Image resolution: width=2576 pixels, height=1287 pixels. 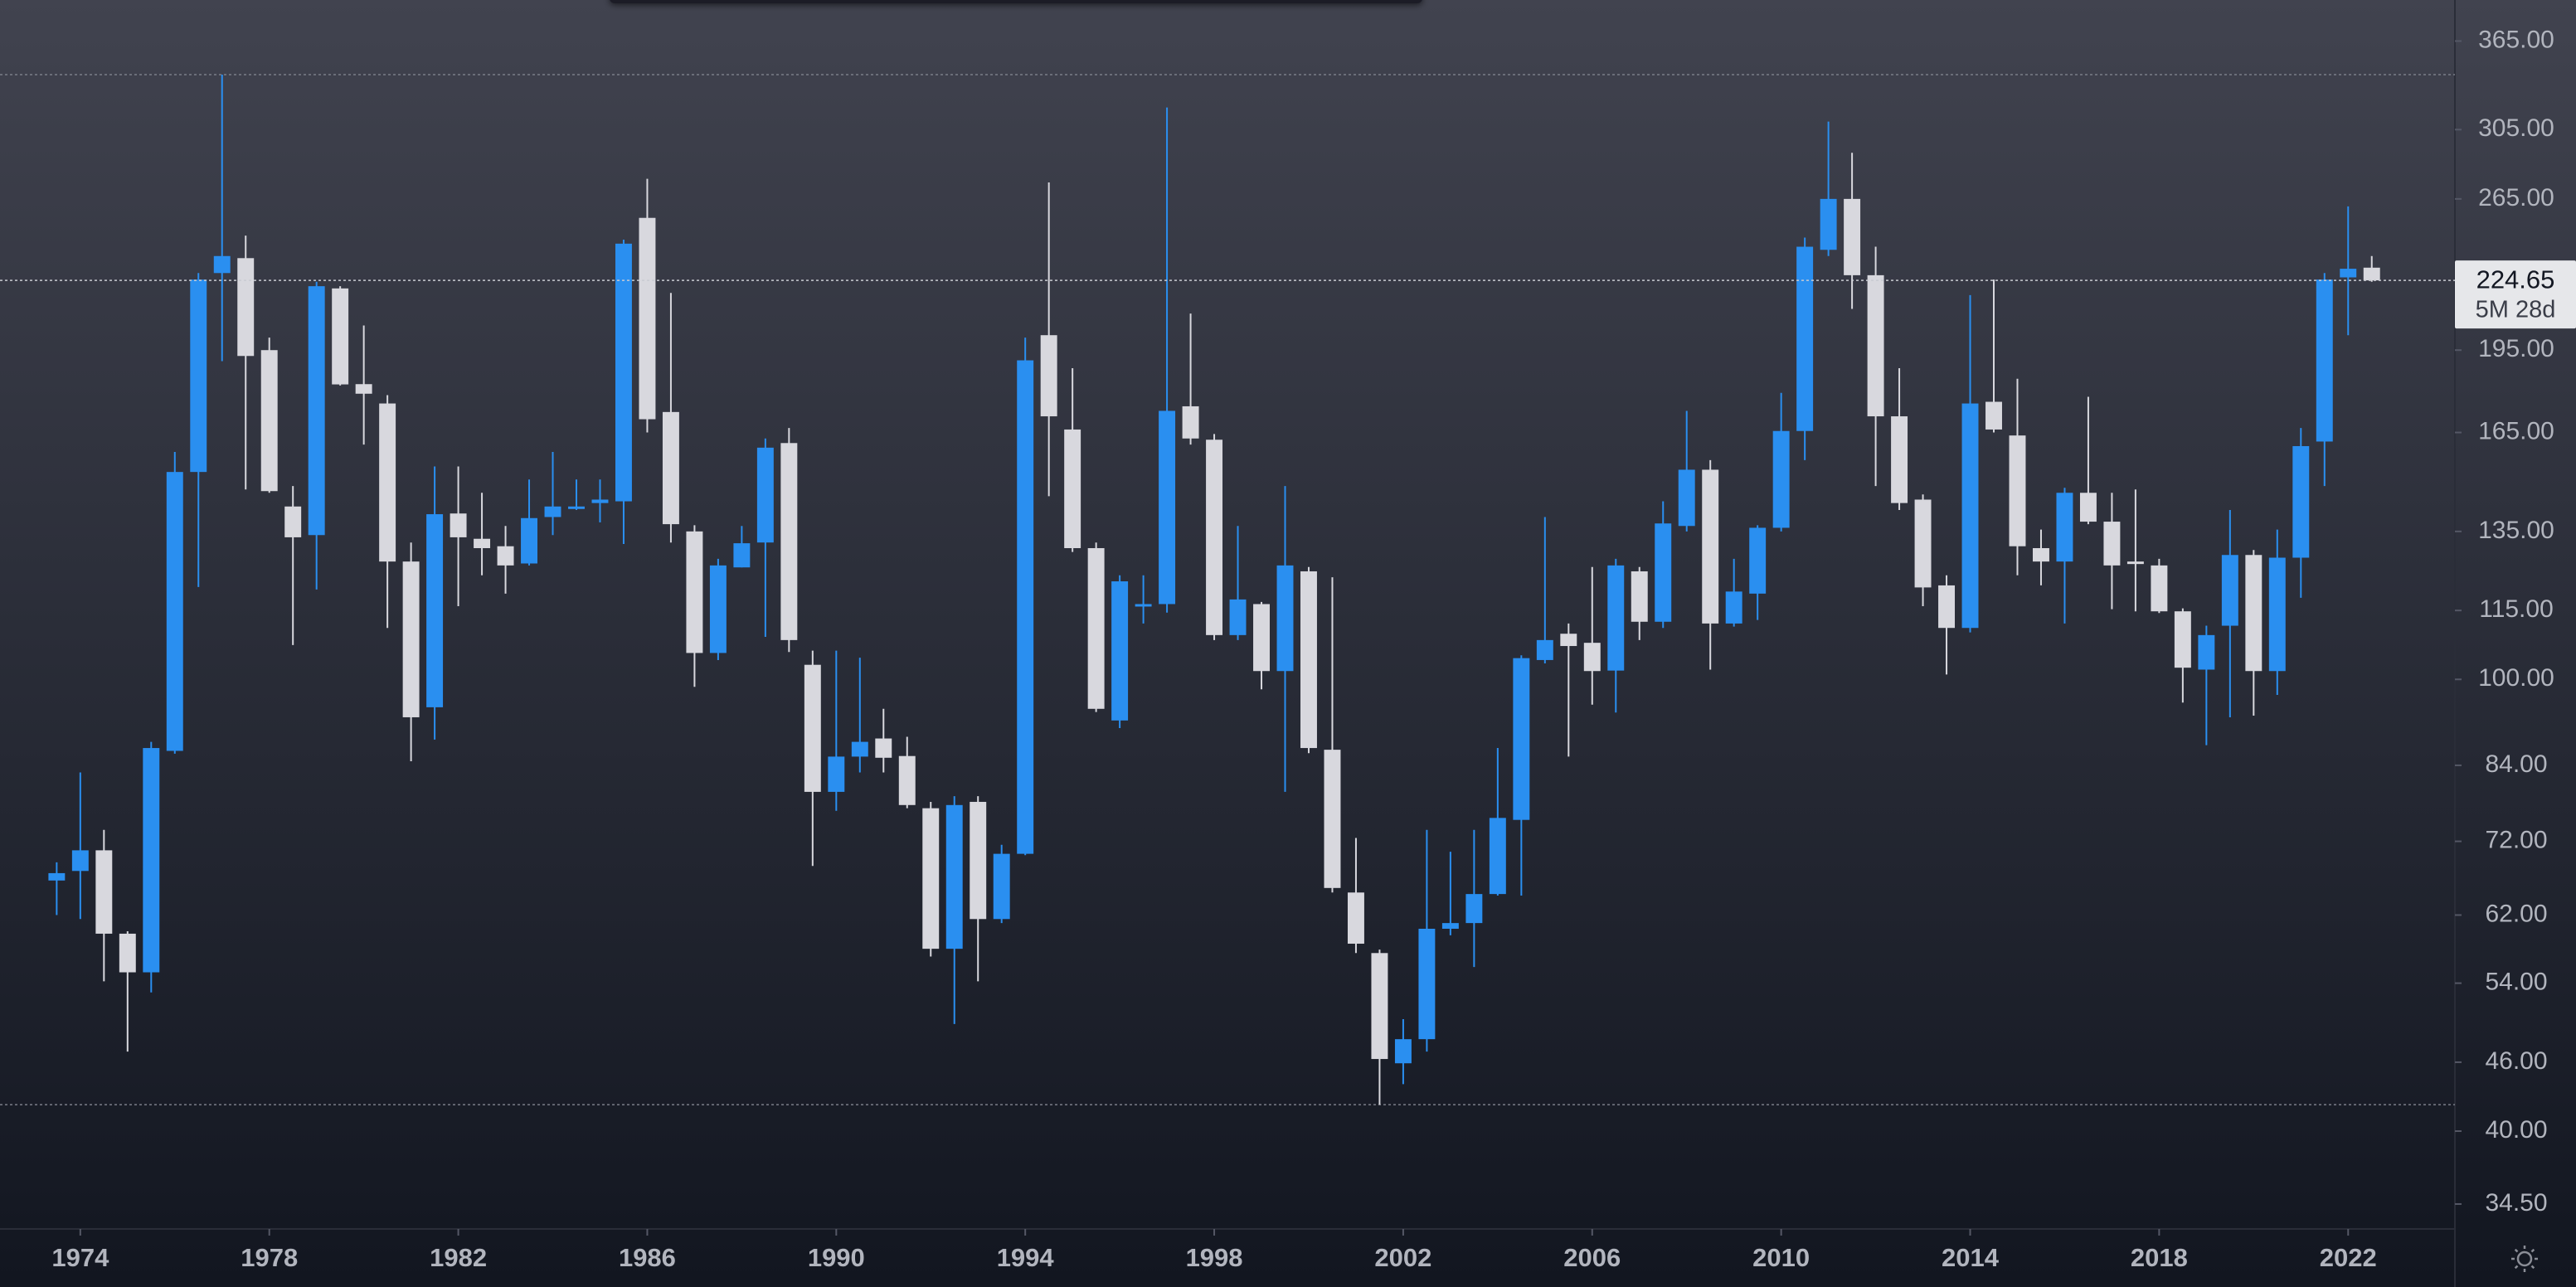 I want to click on y-tick-label: 84.00, so click(x=2516, y=764).